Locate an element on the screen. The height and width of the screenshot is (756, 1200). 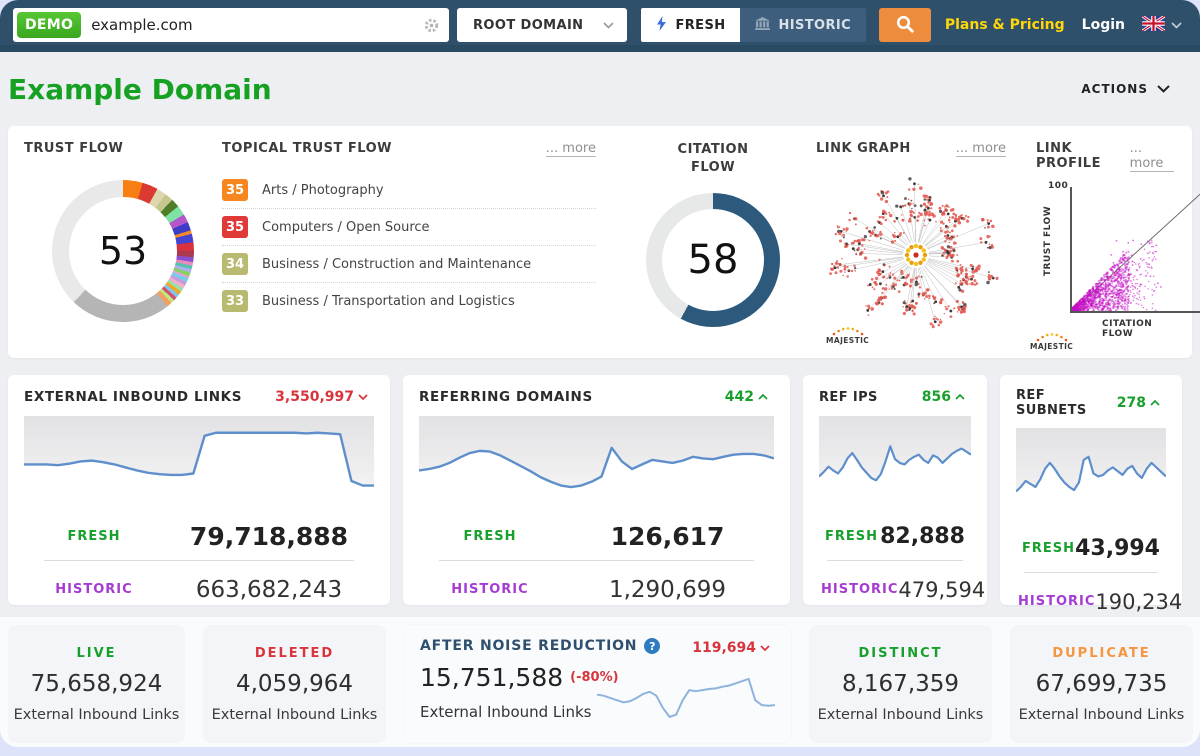
login-link: Login is located at coordinates (1103, 25).